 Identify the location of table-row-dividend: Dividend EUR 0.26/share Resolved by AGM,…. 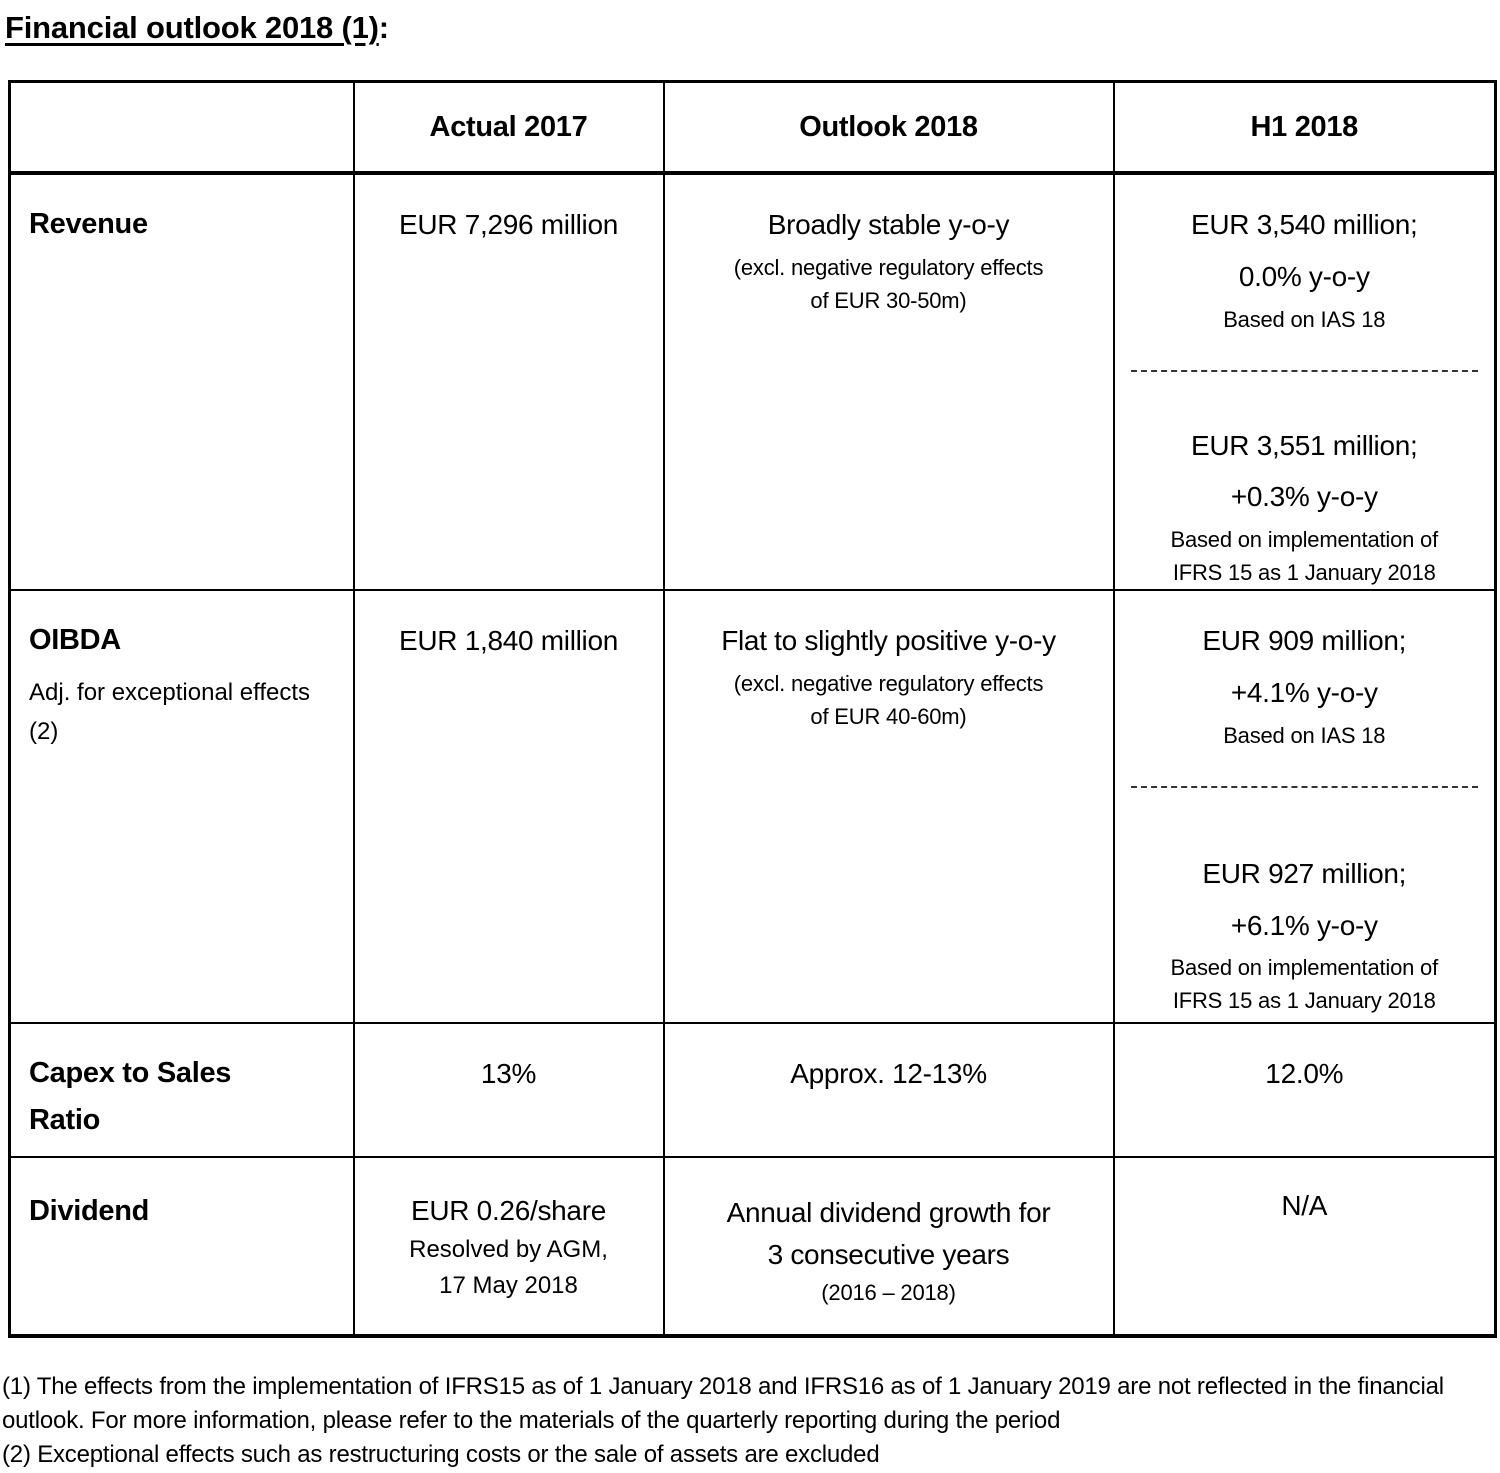
(752, 1247).